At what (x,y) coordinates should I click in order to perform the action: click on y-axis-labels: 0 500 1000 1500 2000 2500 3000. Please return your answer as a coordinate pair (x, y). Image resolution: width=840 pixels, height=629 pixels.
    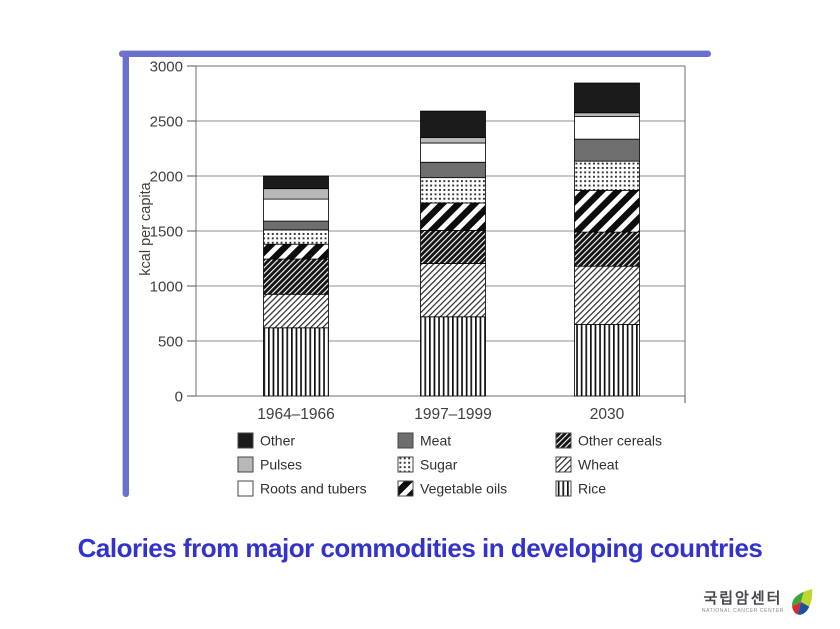
    Looking at the image, I should click on (166, 232).